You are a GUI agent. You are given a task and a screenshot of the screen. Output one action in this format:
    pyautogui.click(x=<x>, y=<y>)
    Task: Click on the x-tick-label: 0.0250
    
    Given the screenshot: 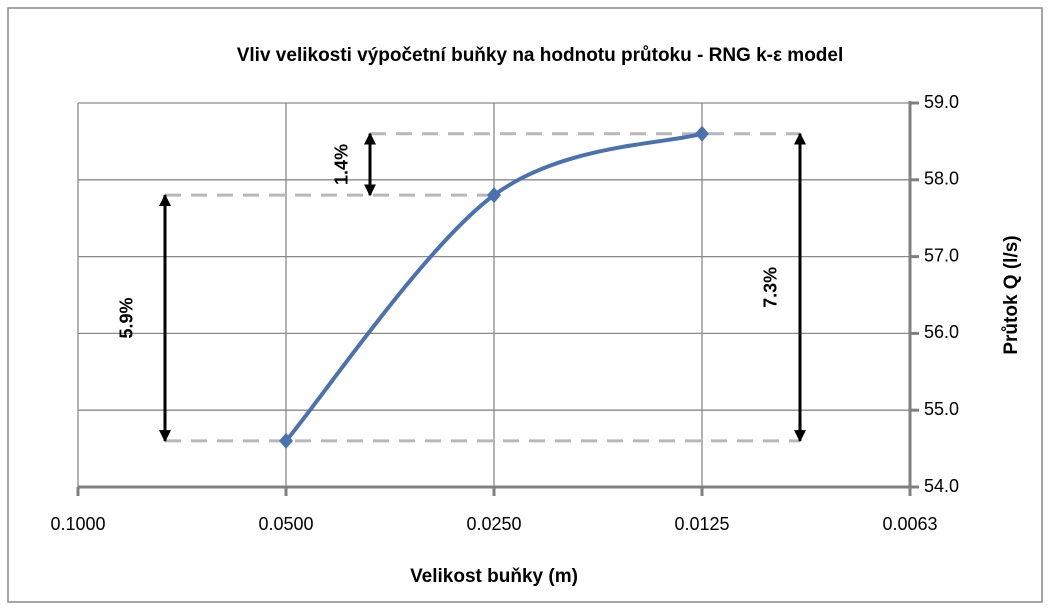 What is the action you would take?
    pyautogui.click(x=493, y=524)
    